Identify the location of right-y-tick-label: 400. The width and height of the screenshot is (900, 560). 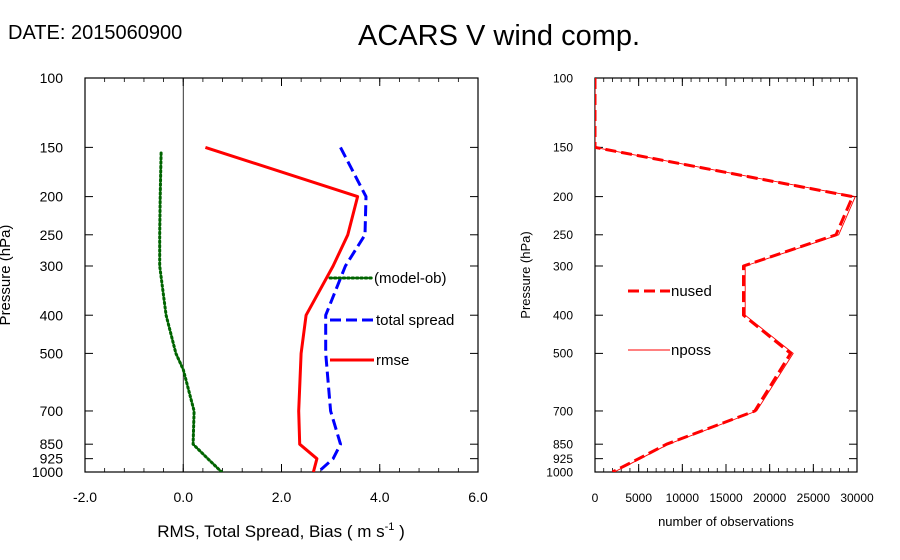
(563, 316).